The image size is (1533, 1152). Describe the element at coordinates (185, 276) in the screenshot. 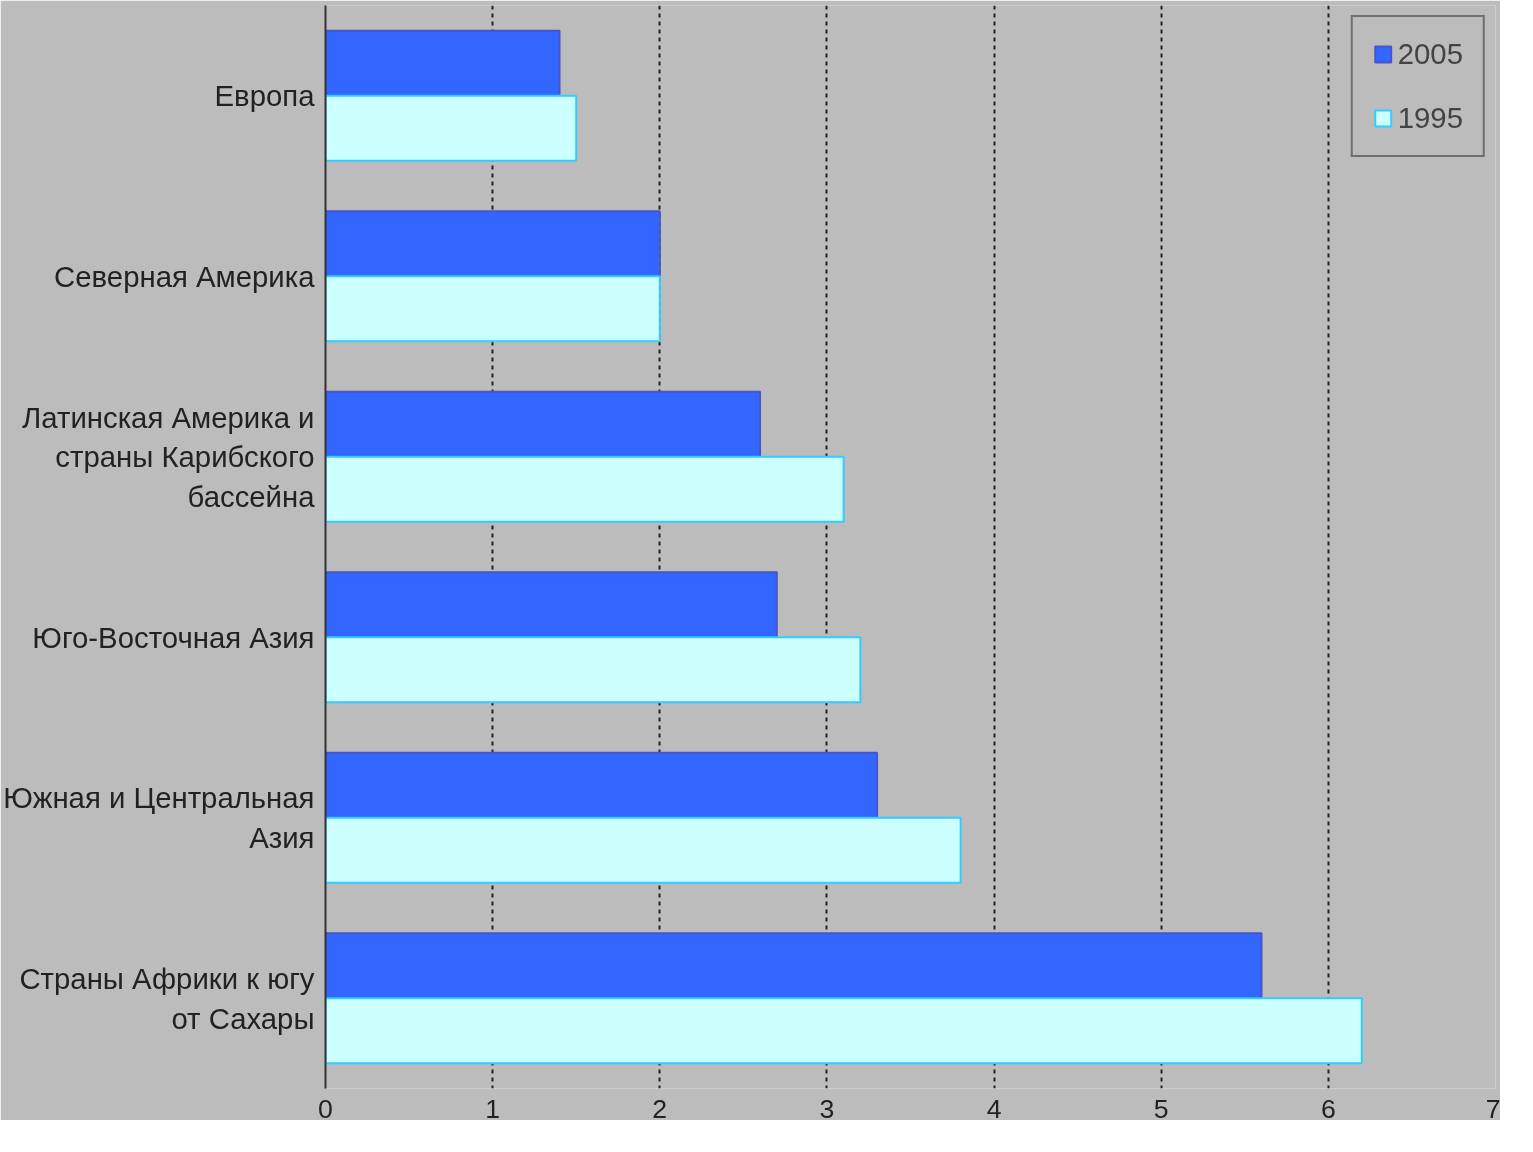

I see `y-tick-label: Северная Америка` at that location.